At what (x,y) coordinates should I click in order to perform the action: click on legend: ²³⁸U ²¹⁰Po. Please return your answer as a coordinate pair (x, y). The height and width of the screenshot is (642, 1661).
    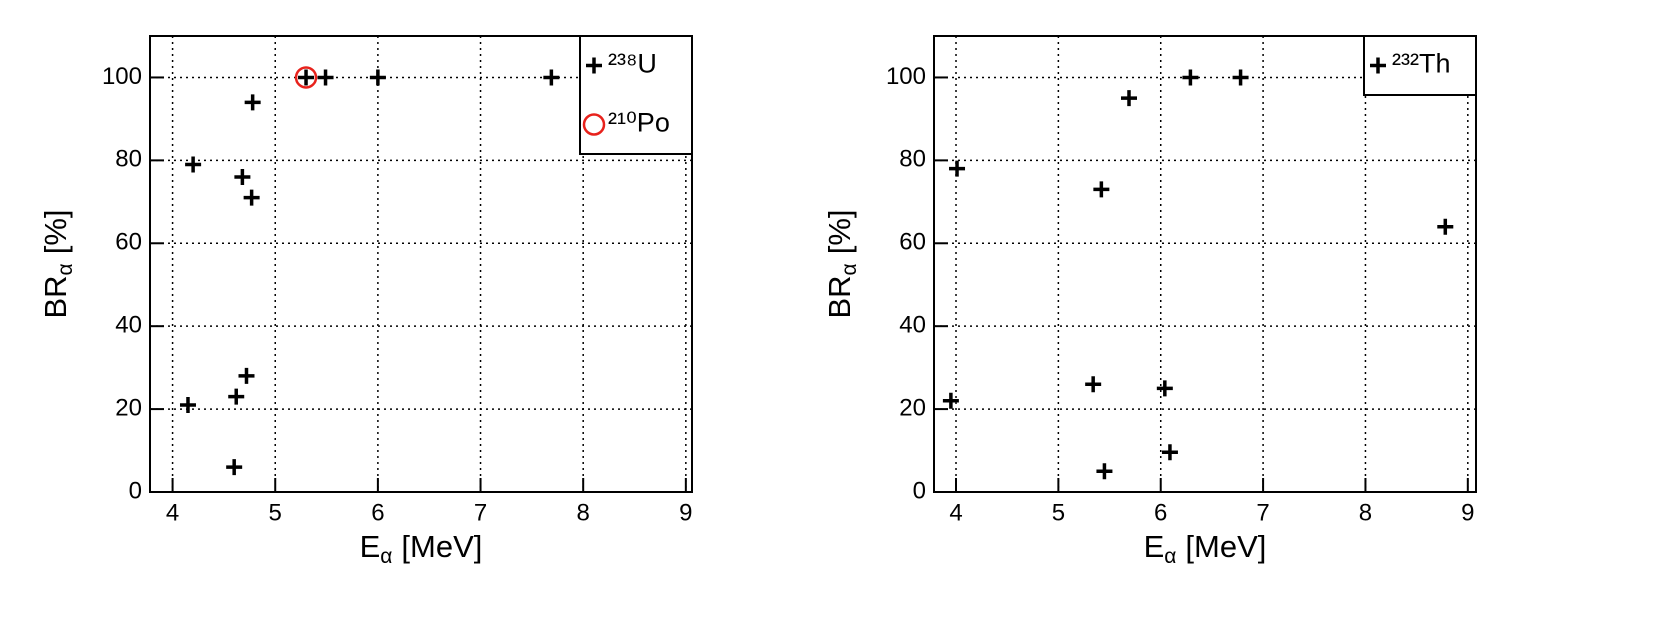
    Looking at the image, I should click on (636, 95).